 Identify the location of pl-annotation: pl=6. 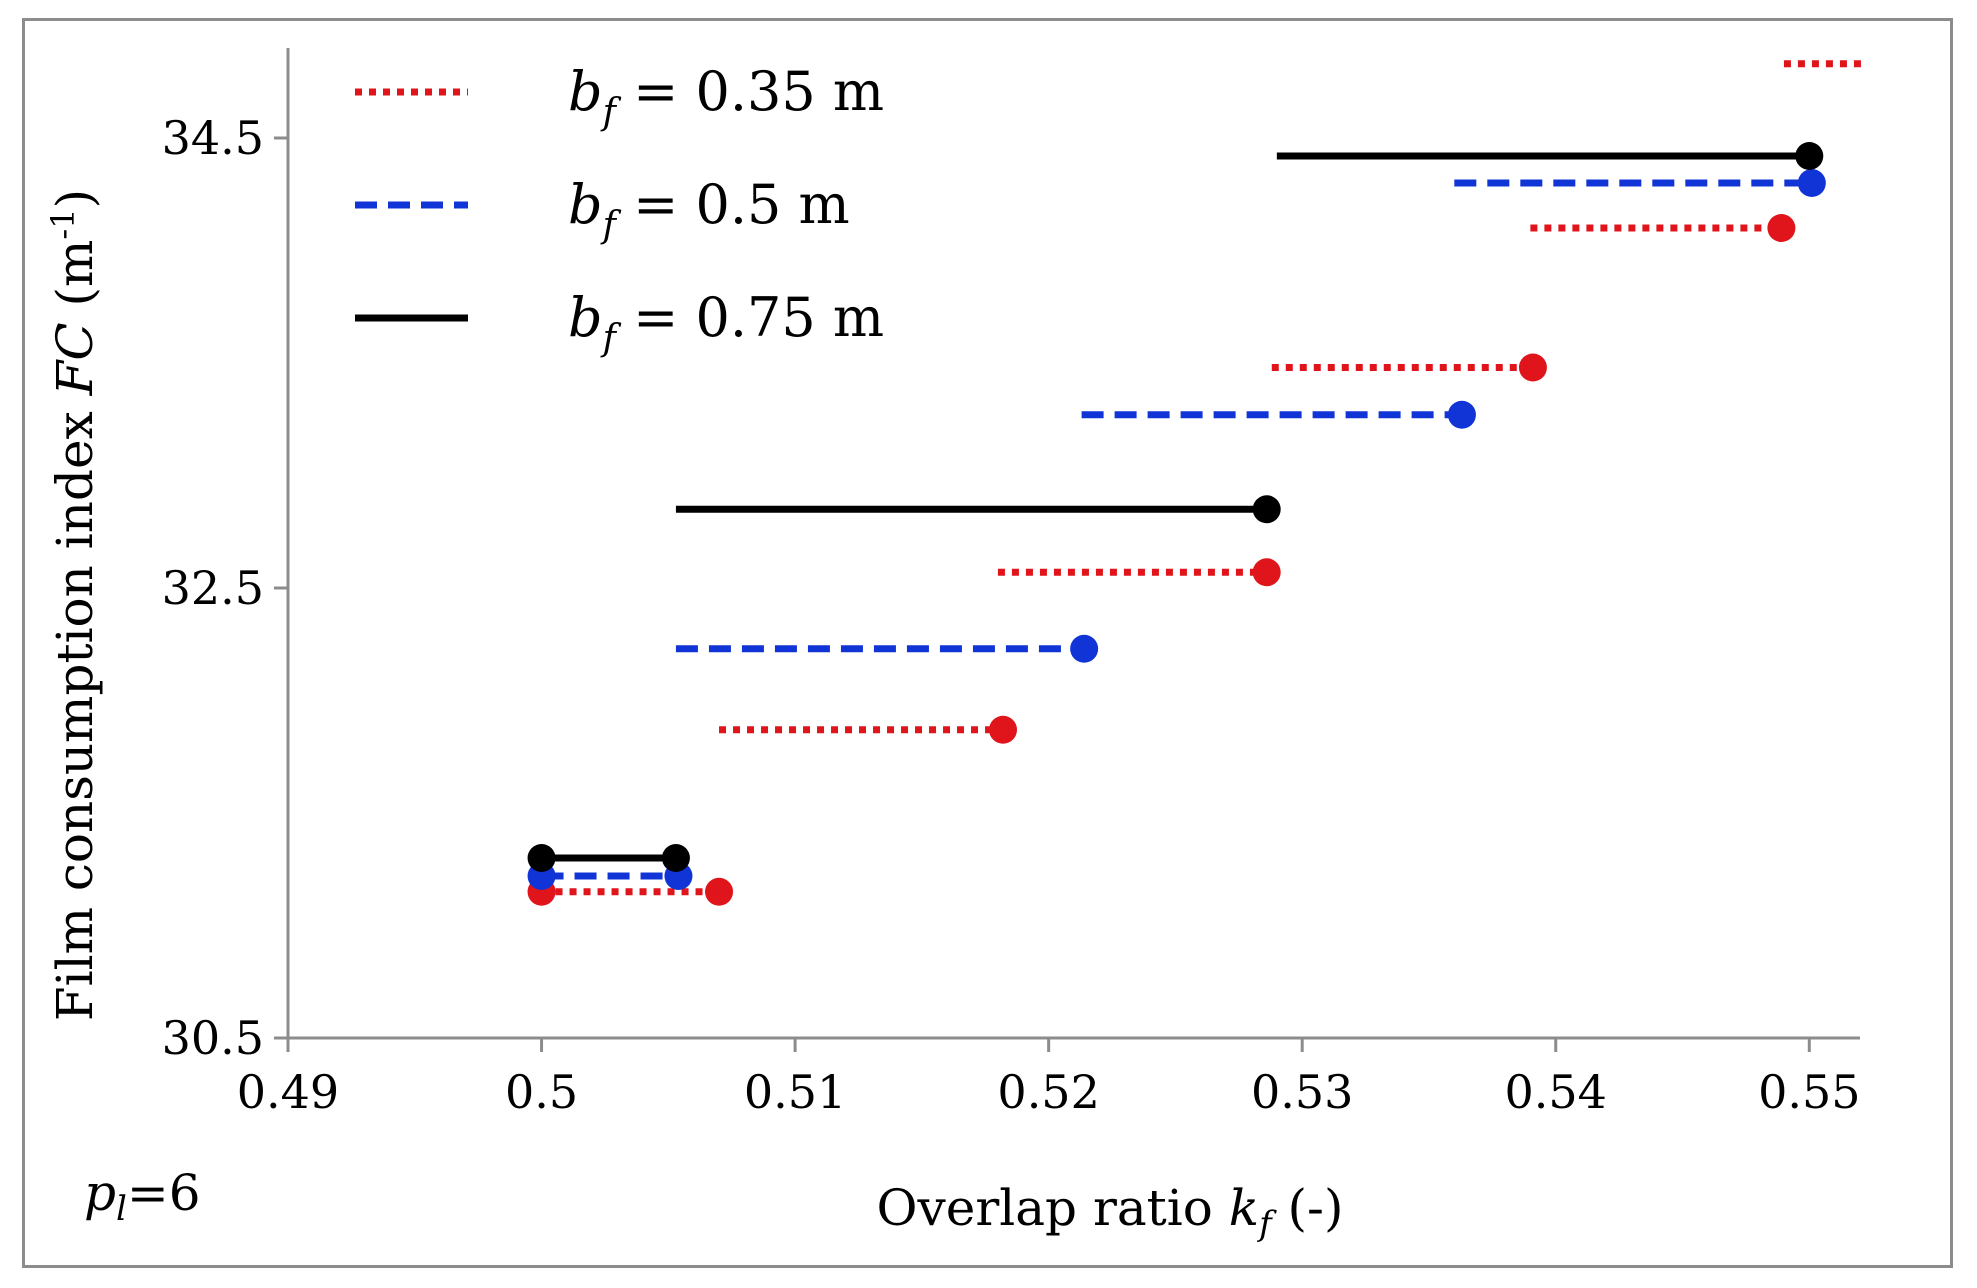
(142, 1196).